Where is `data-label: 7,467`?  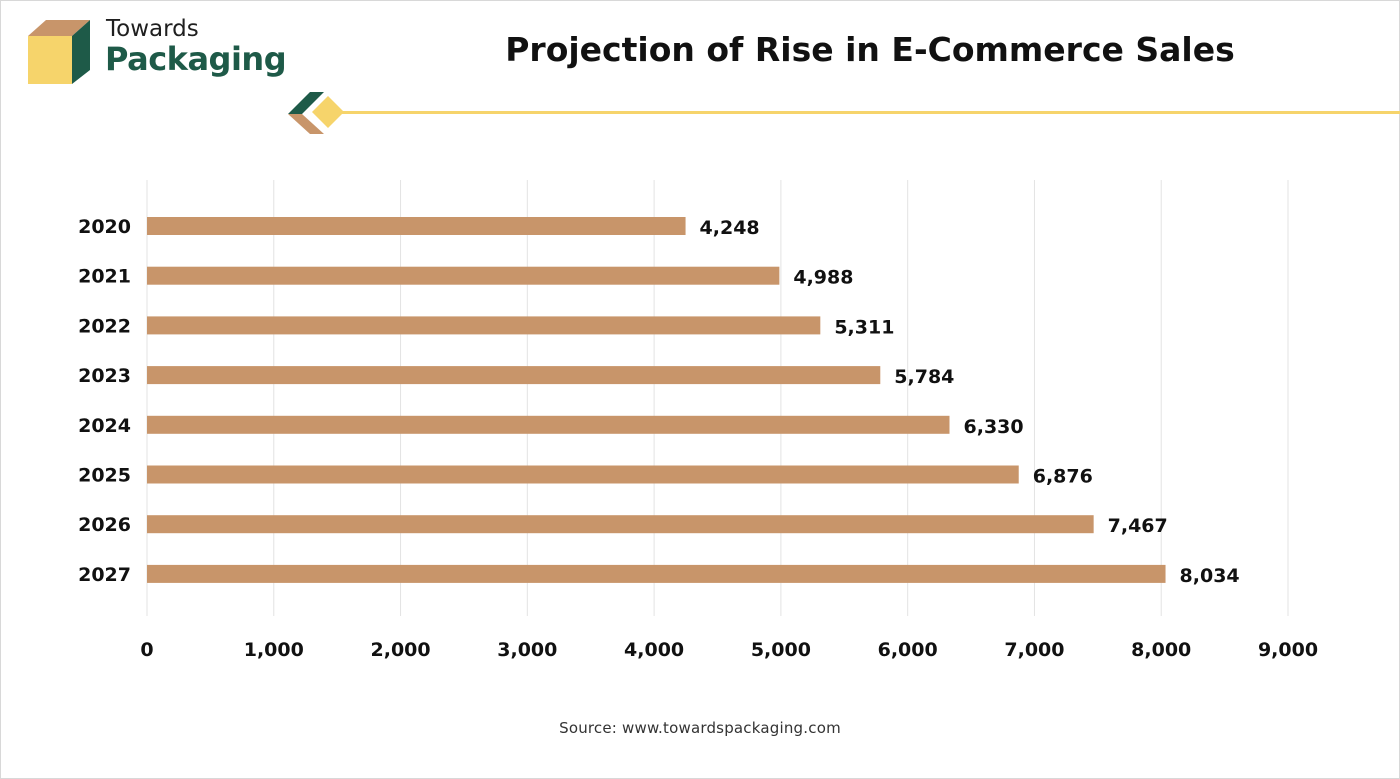
data-label: 7,467 is located at coordinates (1138, 526).